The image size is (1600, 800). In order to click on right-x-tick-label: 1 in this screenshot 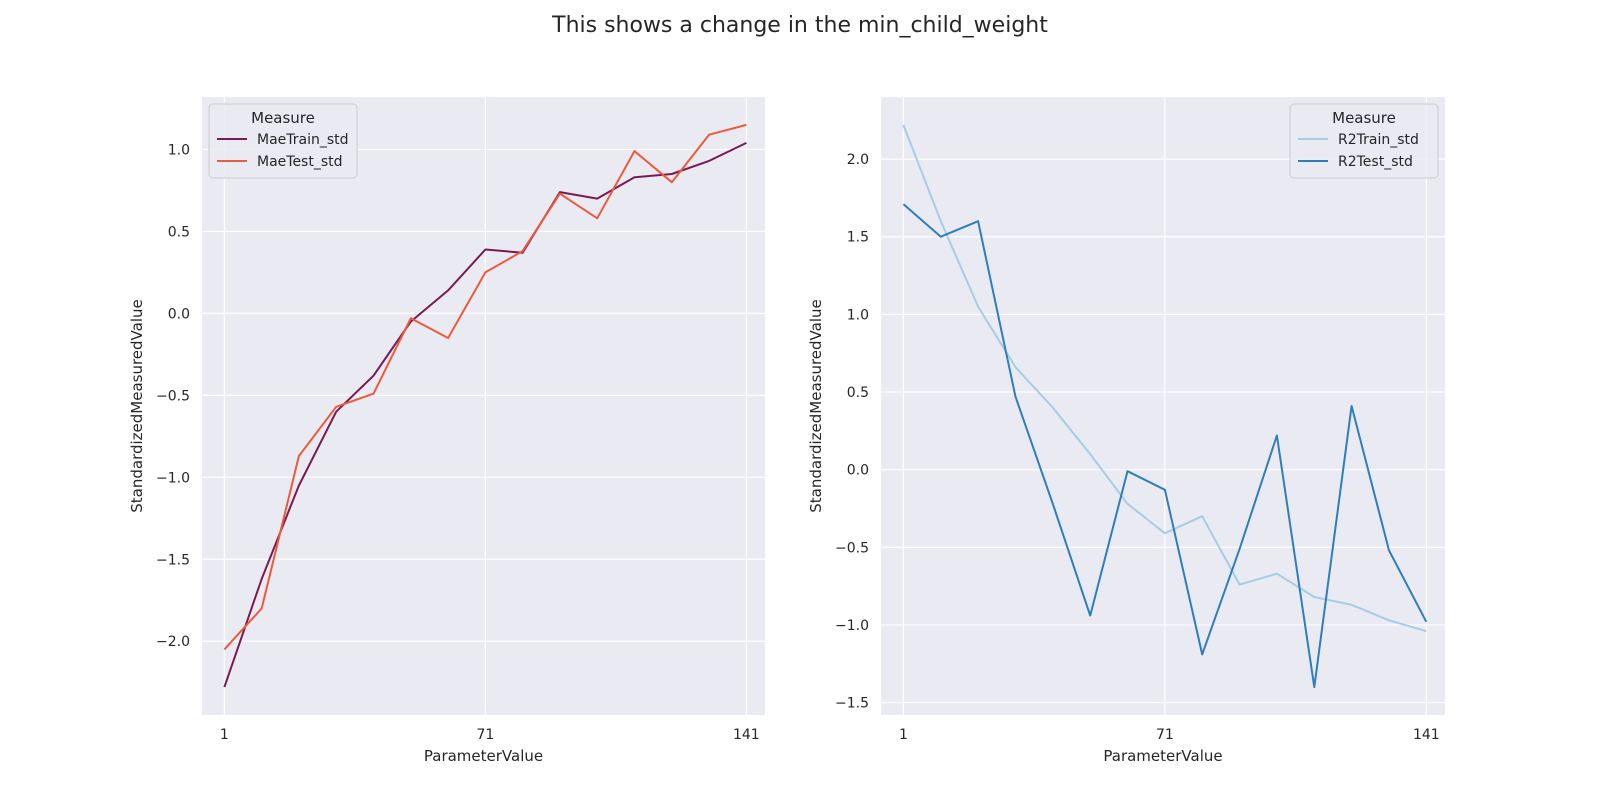, I will do `click(903, 735)`.